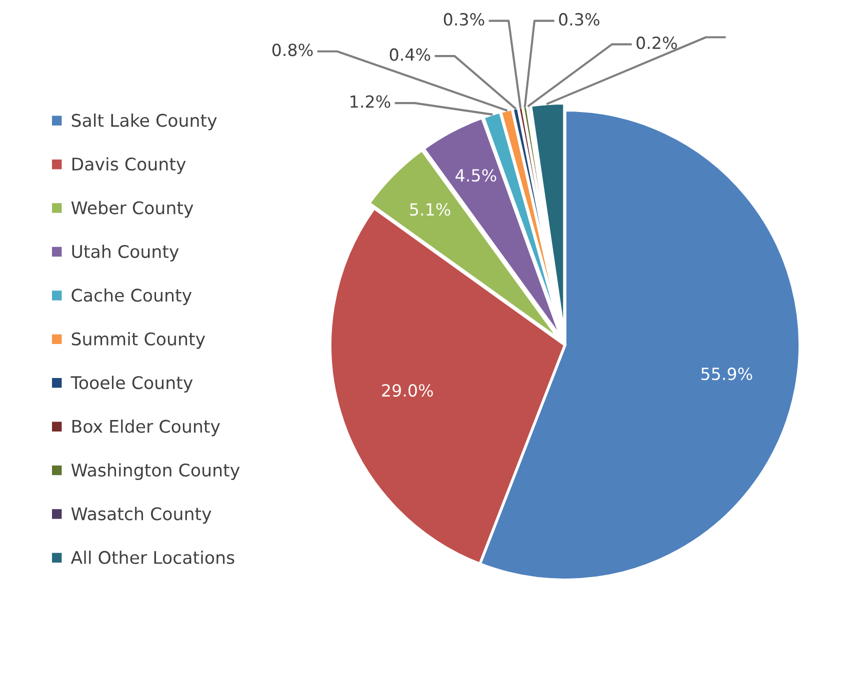 This screenshot has width=857, height=675. What do you see at coordinates (141, 515) in the screenshot?
I see `legend-label: Wasatch County` at bounding box center [141, 515].